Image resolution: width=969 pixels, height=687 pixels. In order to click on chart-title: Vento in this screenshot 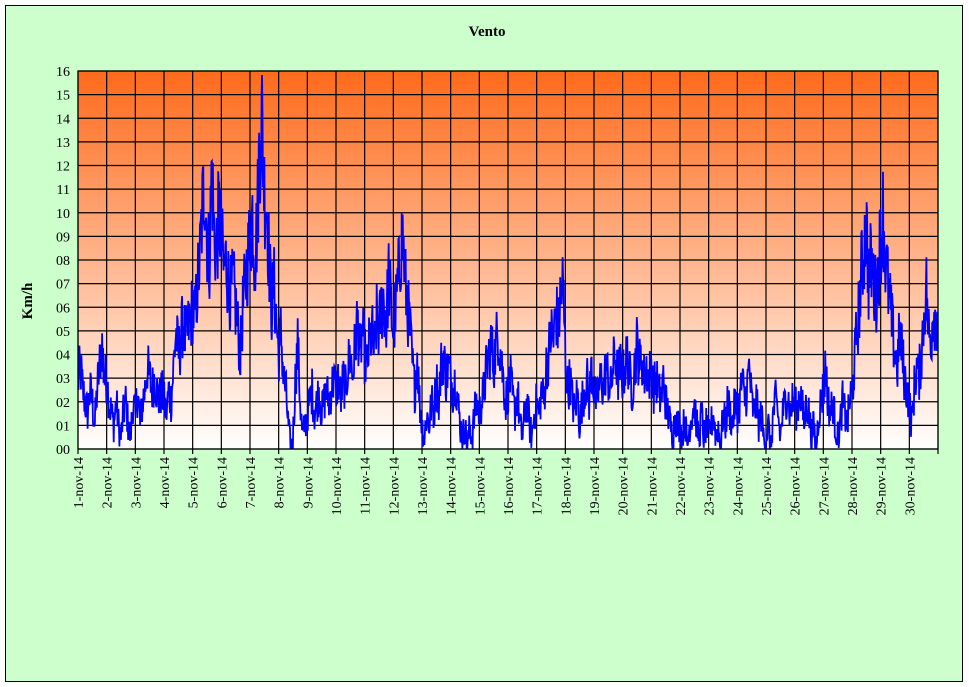, I will do `click(487, 32)`.